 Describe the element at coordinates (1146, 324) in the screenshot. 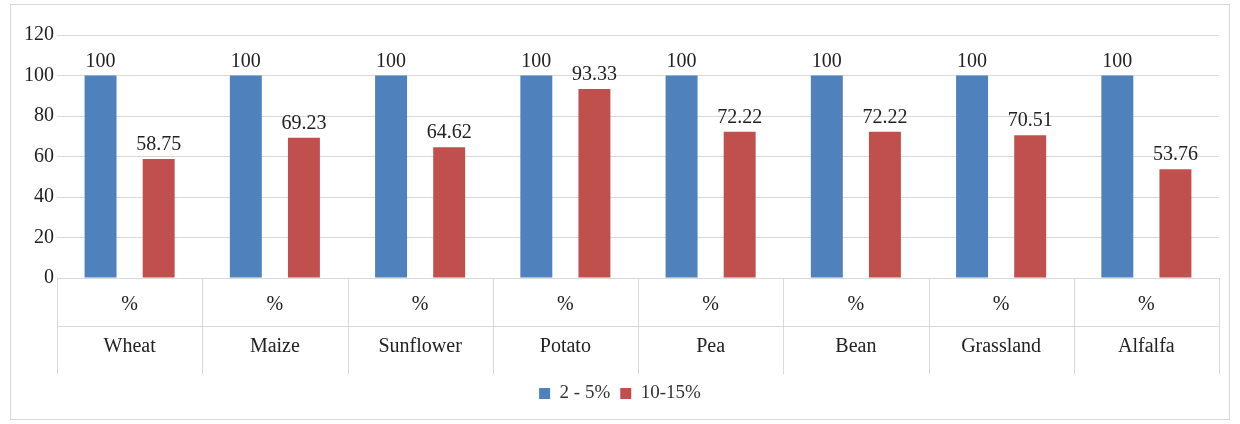

I see `x-tick-label: % Alfalfa` at that location.